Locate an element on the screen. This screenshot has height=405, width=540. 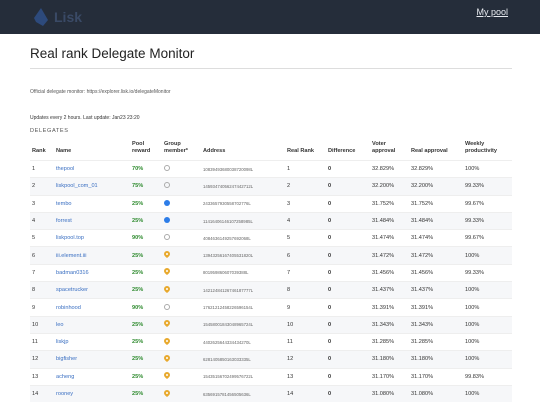
cell-pool-reward: 75% is located at coordinates (146, 186).